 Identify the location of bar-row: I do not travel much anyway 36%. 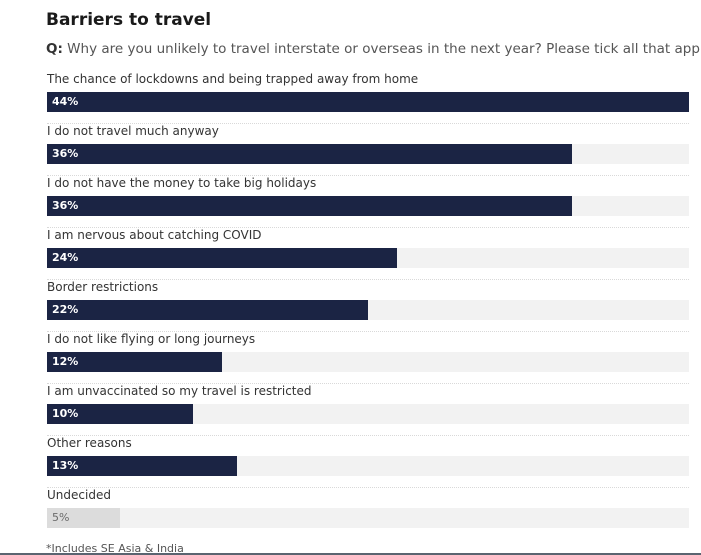
(368, 150).